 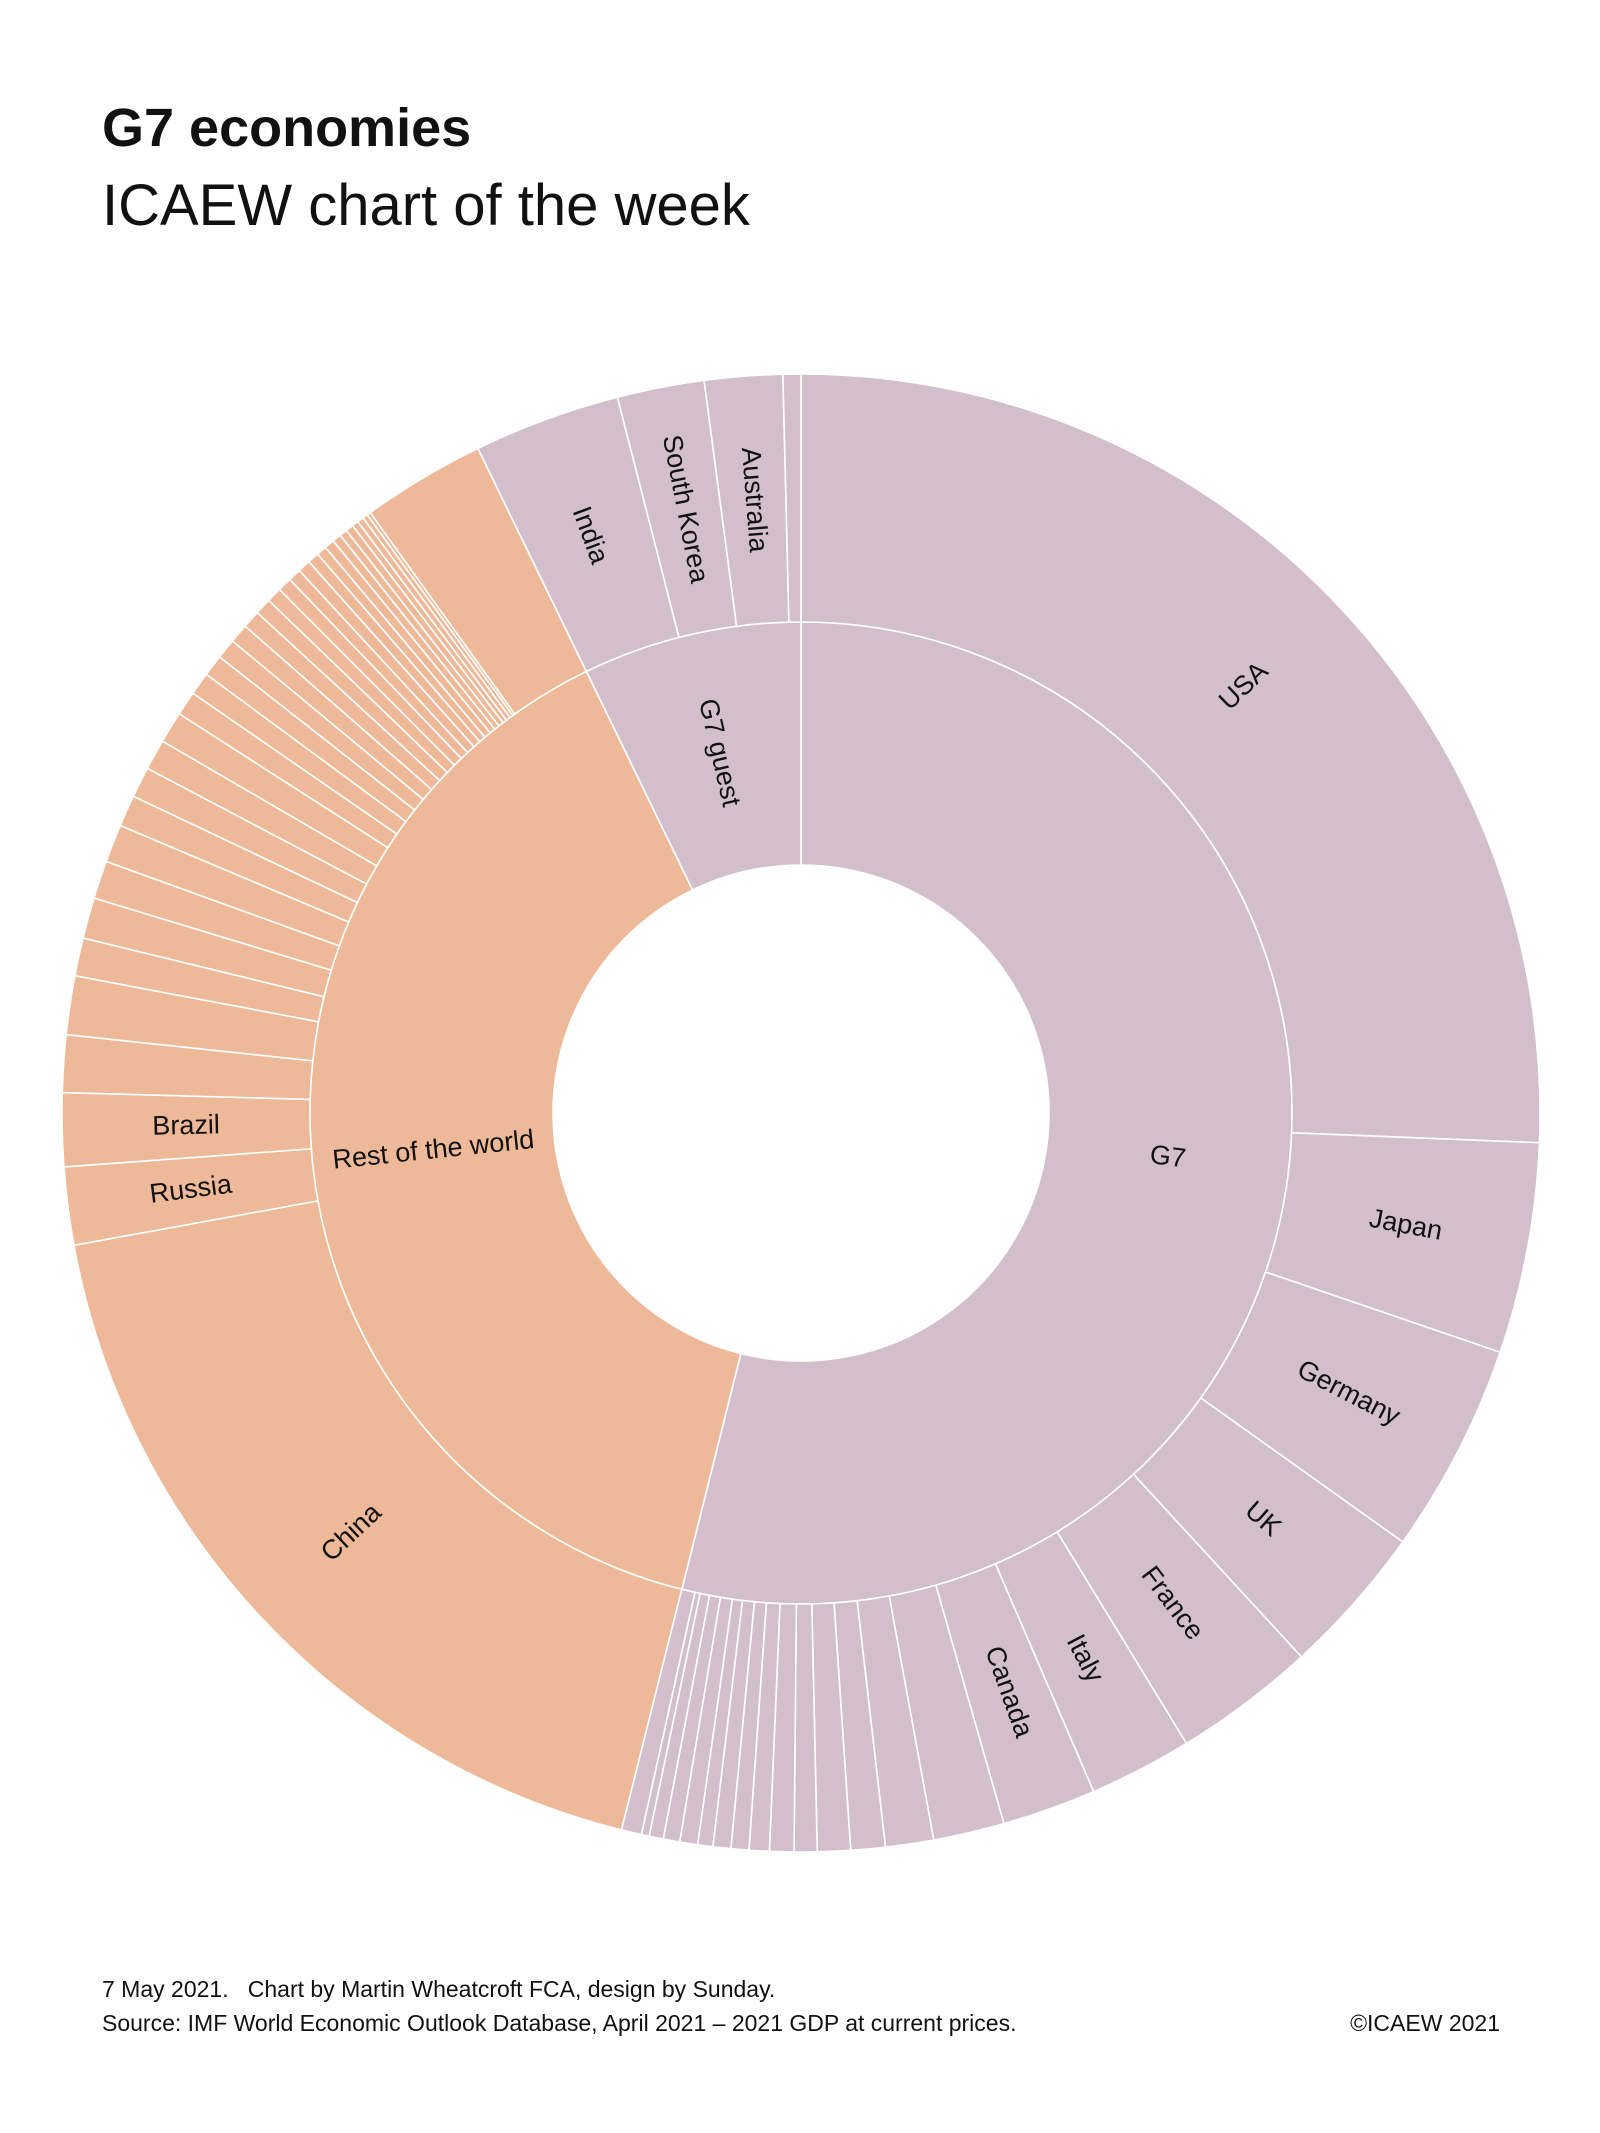 What do you see at coordinates (1425, 2023) in the screenshot?
I see `copyright: ©ICAEW 2021` at bounding box center [1425, 2023].